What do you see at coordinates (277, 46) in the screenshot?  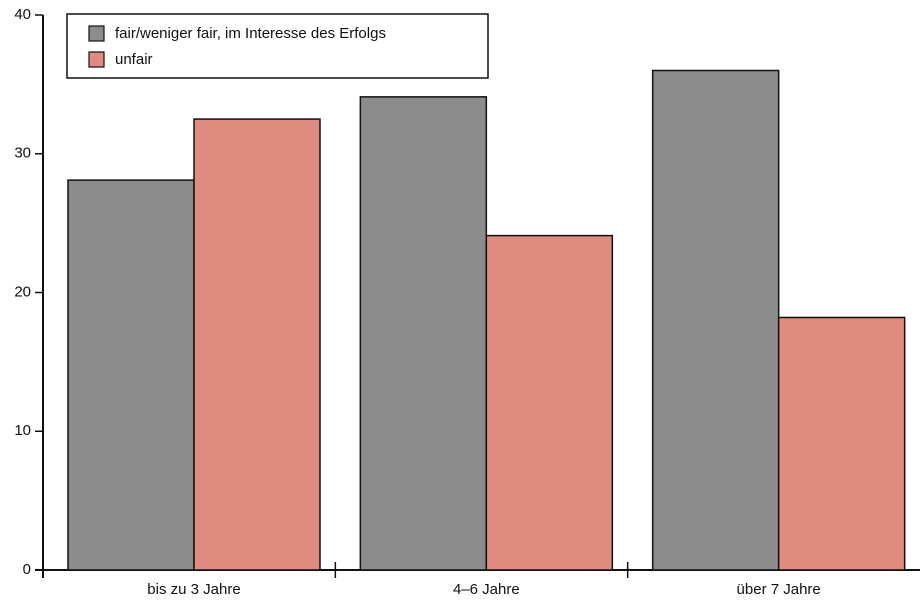 I see `legend-box` at bounding box center [277, 46].